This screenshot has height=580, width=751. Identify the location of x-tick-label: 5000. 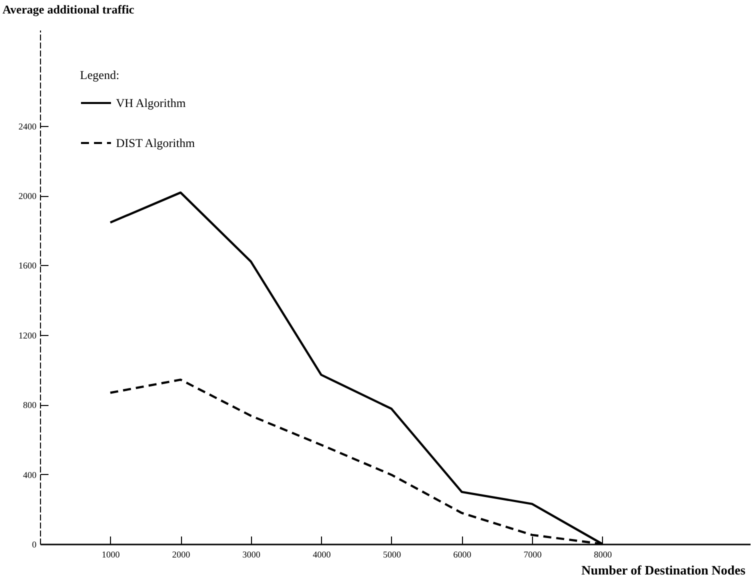
(392, 555).